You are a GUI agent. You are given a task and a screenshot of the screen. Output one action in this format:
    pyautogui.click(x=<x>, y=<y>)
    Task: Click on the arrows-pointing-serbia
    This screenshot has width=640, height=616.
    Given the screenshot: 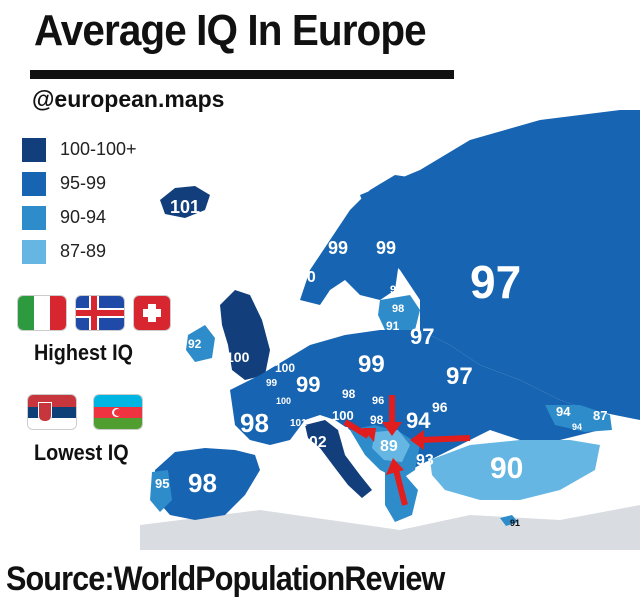 What is the action you would take?
    pyautogui.click(x=407, y=450)
    